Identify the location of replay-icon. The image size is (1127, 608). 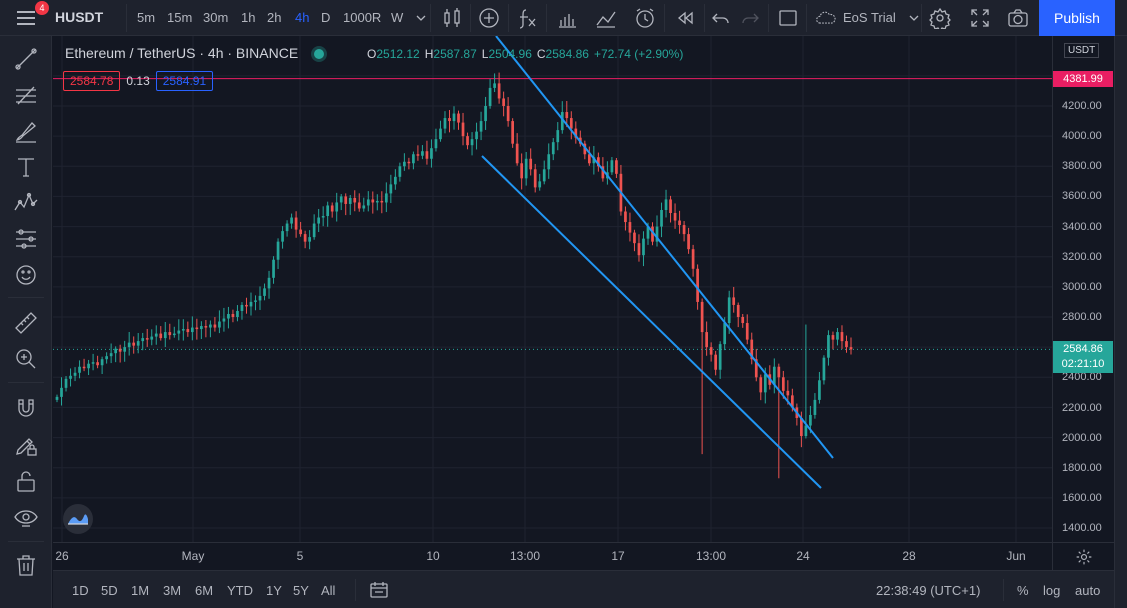
(685, 18).